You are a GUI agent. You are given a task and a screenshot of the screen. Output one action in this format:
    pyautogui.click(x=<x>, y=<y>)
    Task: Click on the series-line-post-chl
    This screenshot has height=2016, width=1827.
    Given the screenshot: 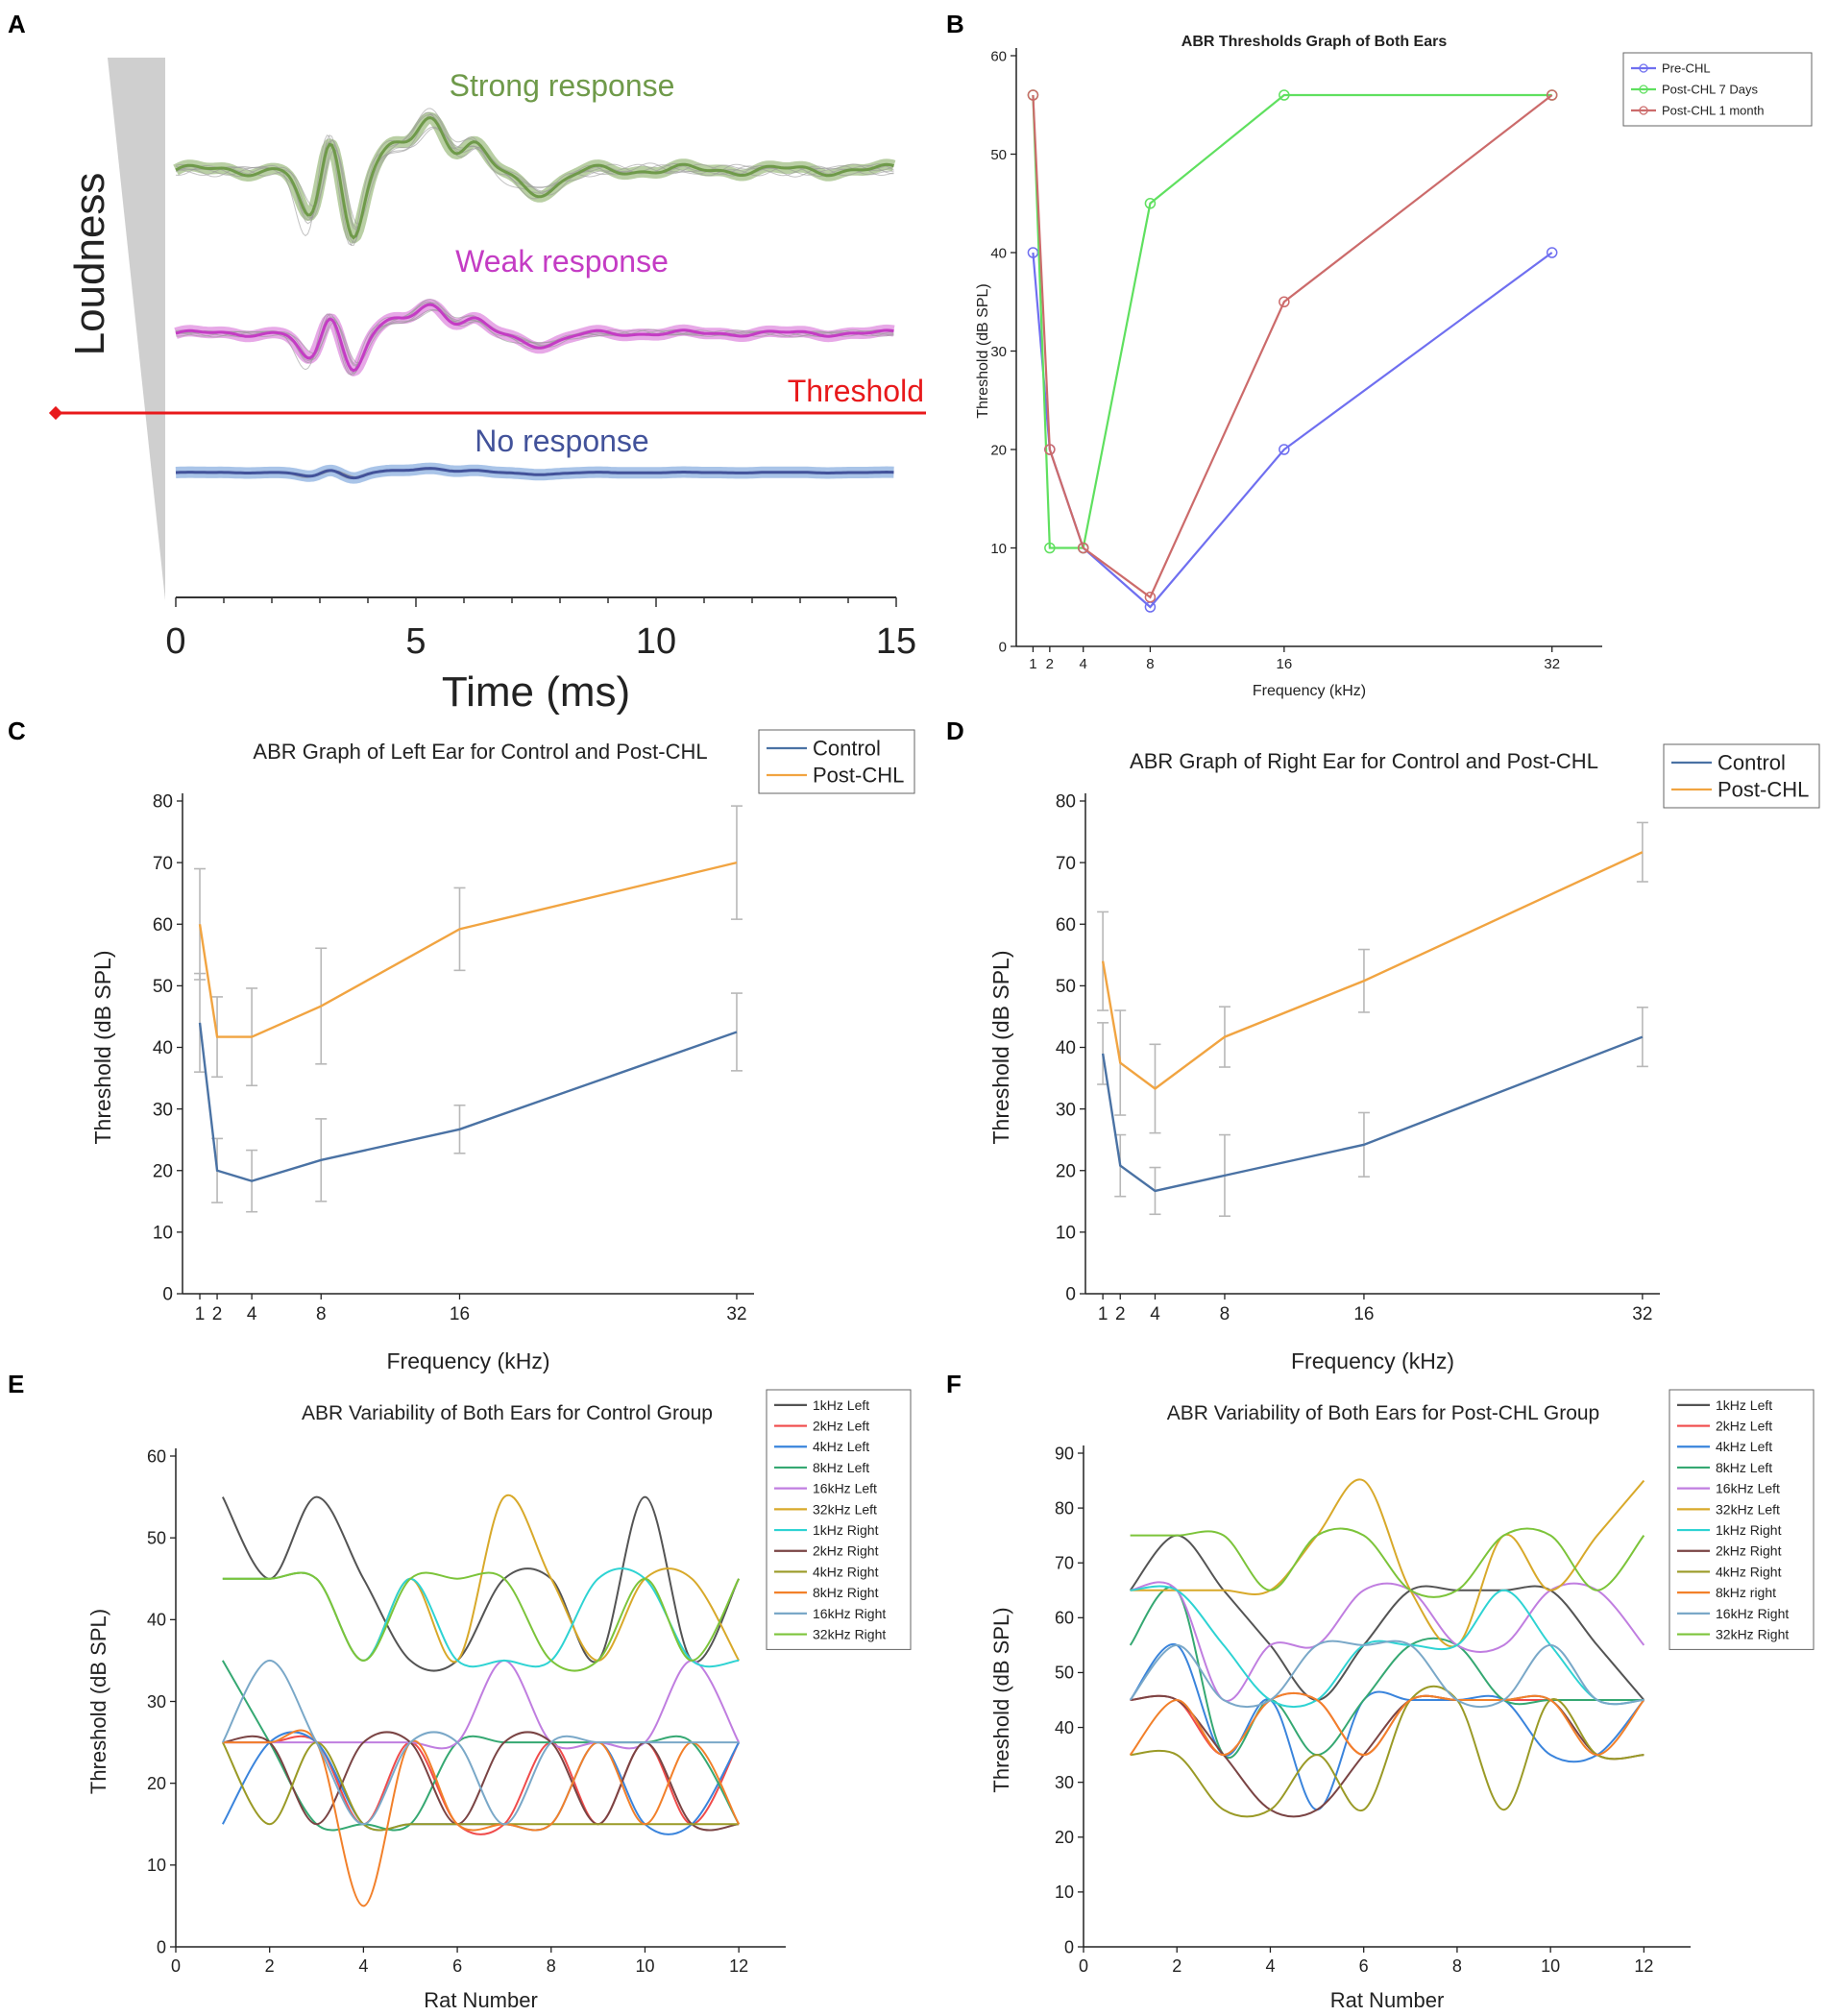 What is the action you would take?
    pyautogui.click(x=1372, y=970)
    